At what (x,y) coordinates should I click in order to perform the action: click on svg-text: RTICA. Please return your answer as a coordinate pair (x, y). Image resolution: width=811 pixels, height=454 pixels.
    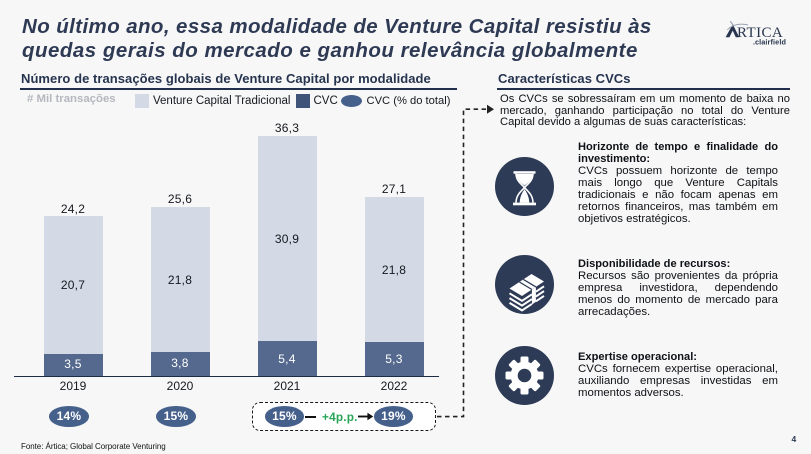
    Looking at the image, I should click on (760, 33).